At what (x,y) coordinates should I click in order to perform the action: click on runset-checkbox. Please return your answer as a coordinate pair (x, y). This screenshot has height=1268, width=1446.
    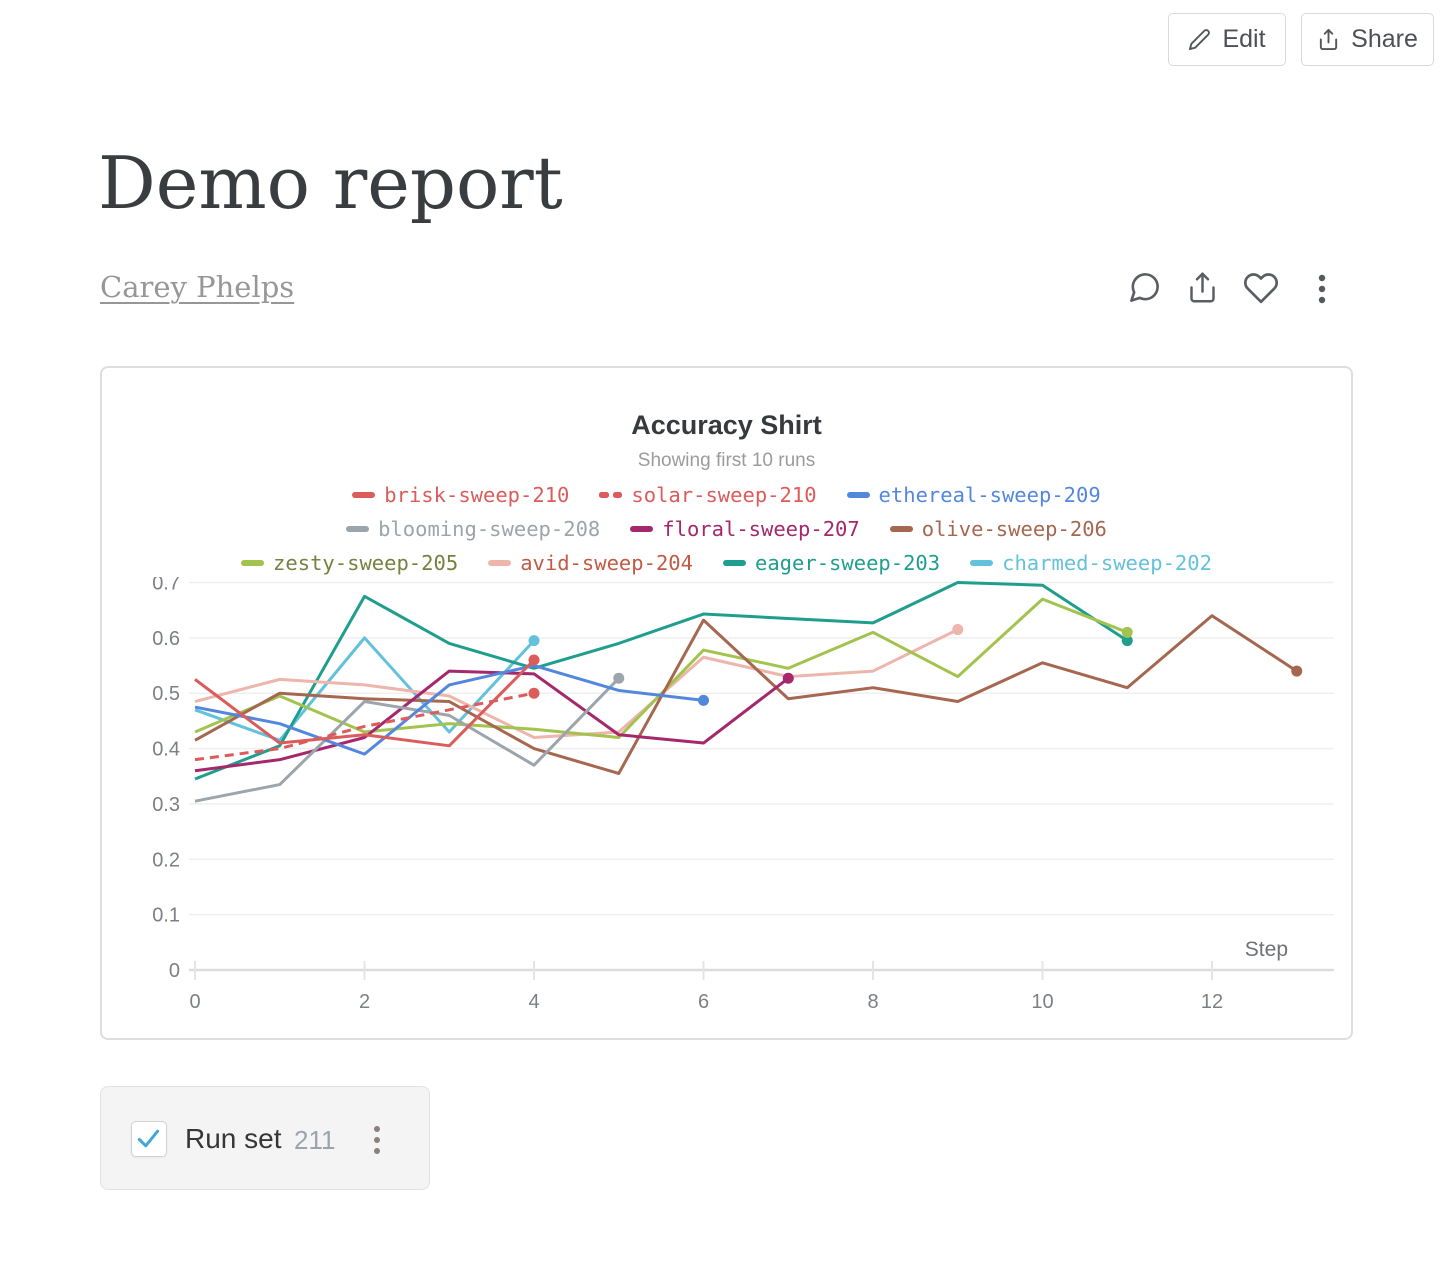
    Looking at the image, I should click on (149, 1139).